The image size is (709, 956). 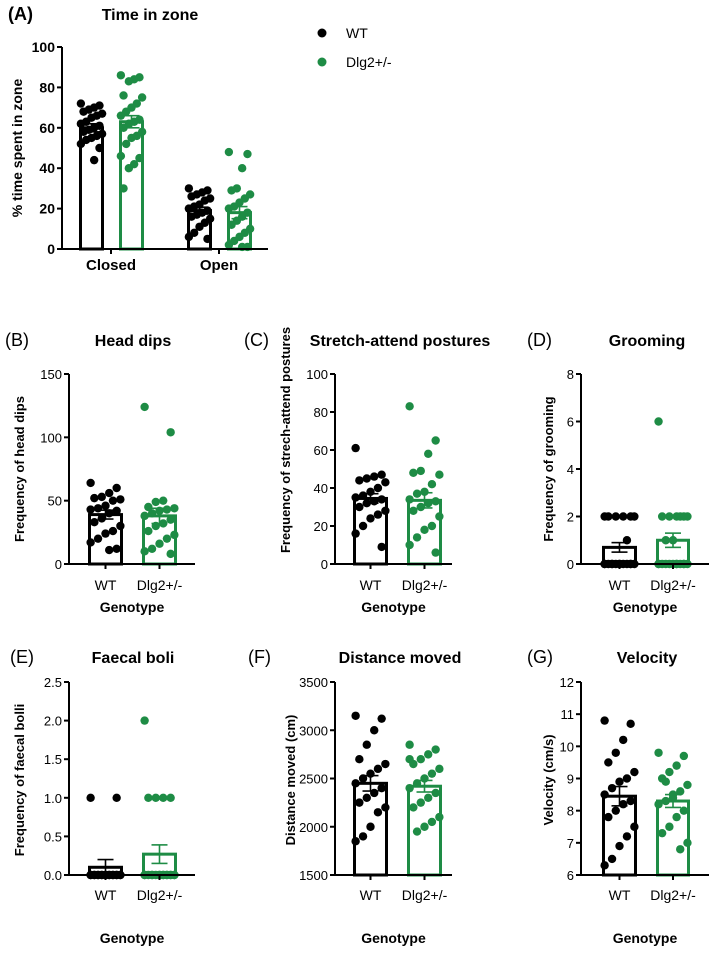 I want to click on panel-label: (F), so click(x=259, y=657).